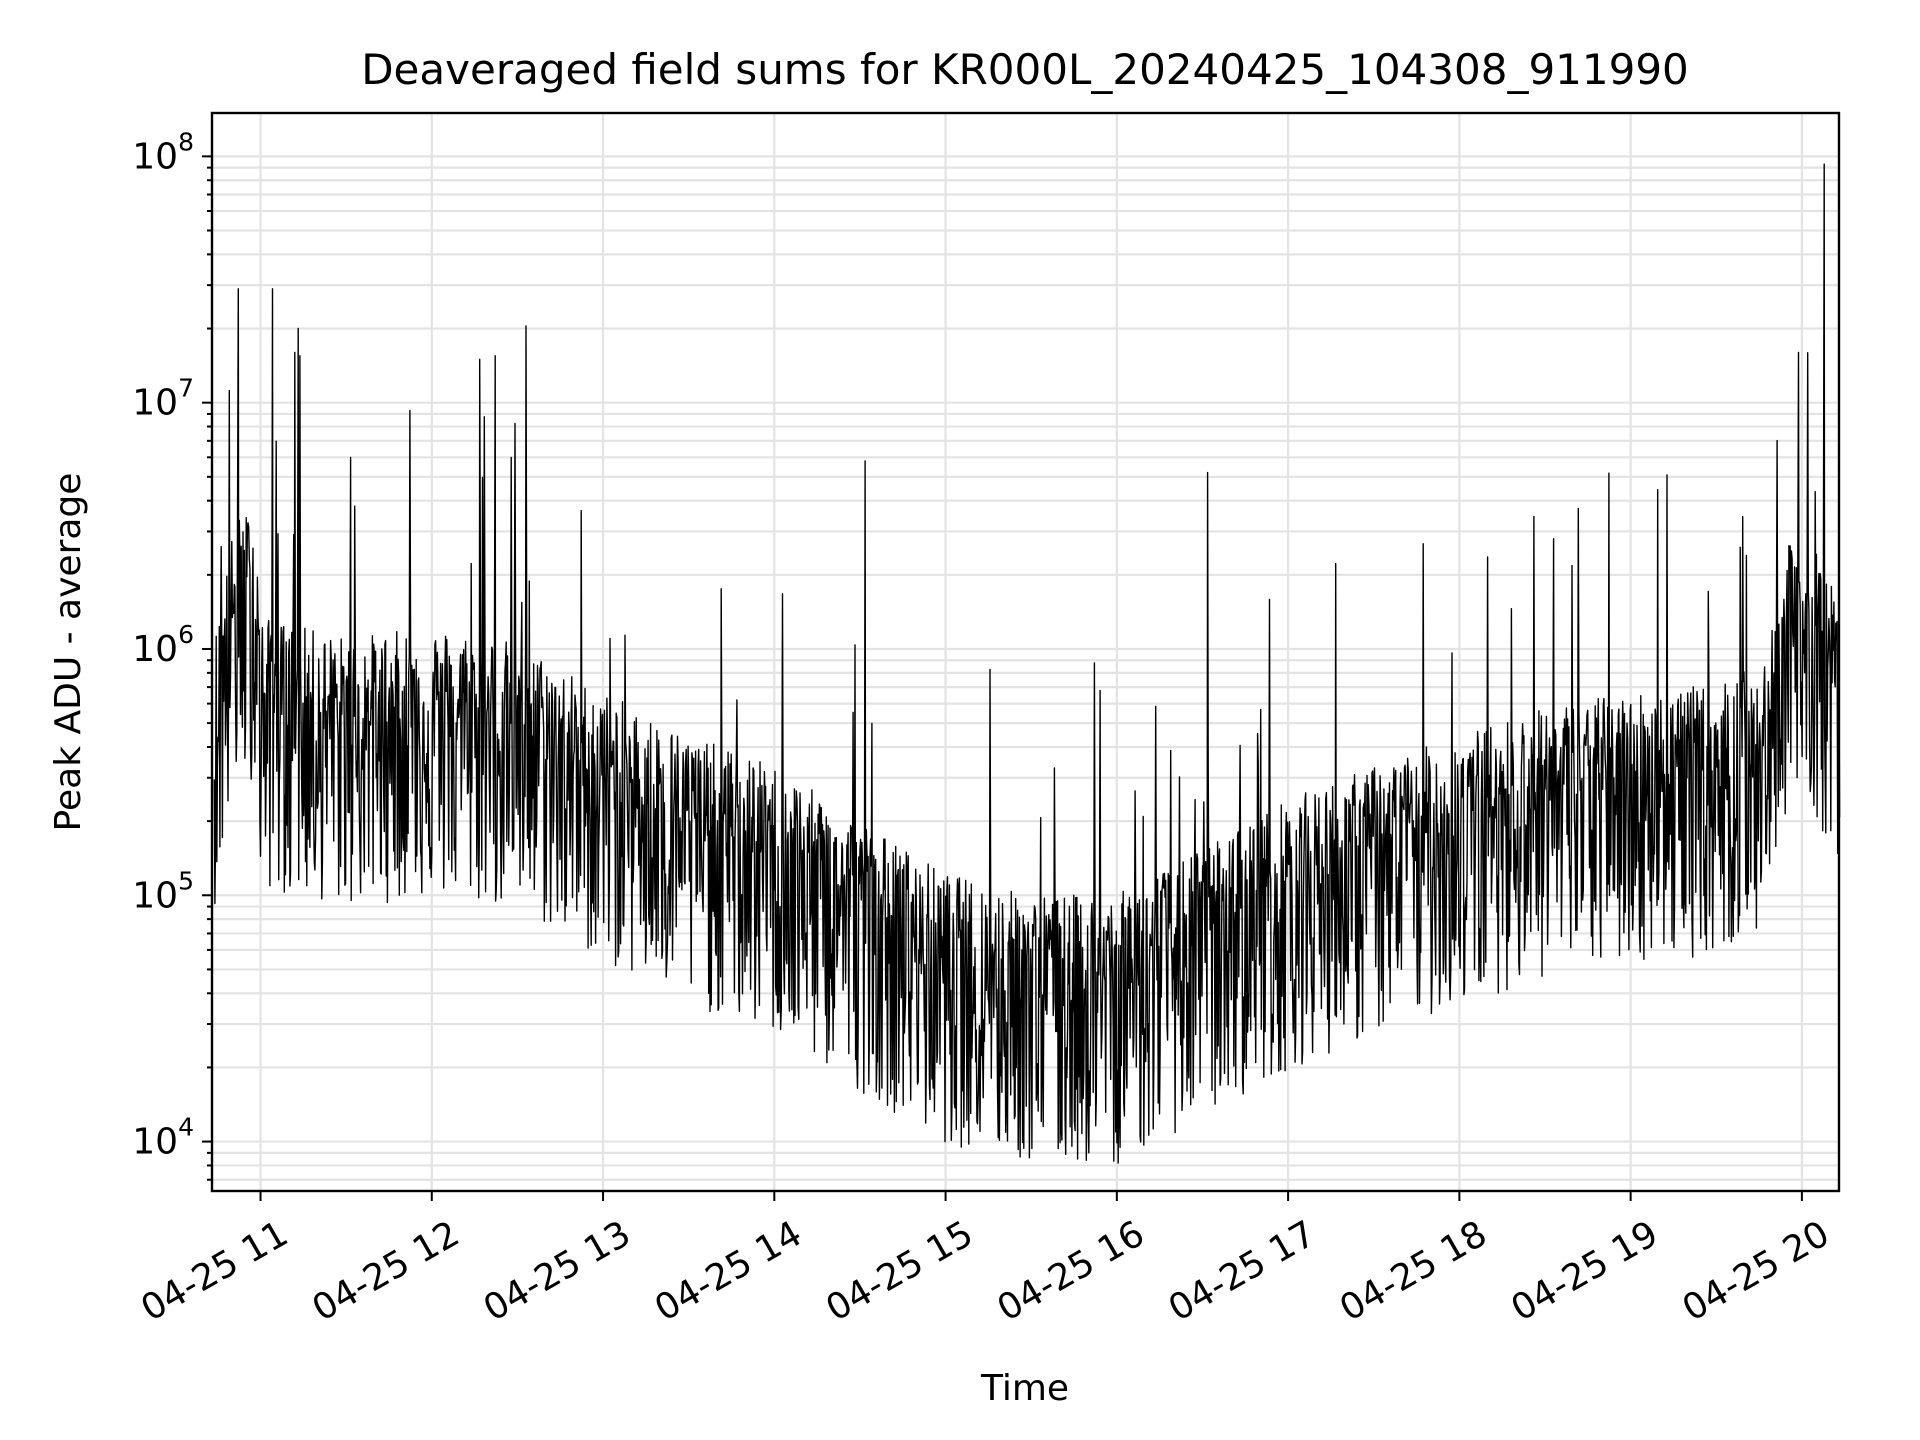 Image resolution: width=1920 pixels, height=1440 pixels. What do you see at coordinates (1024, 1388) in the screenshot?
I see `x-axis-label: Time` at bounding box center [1024, 1388].